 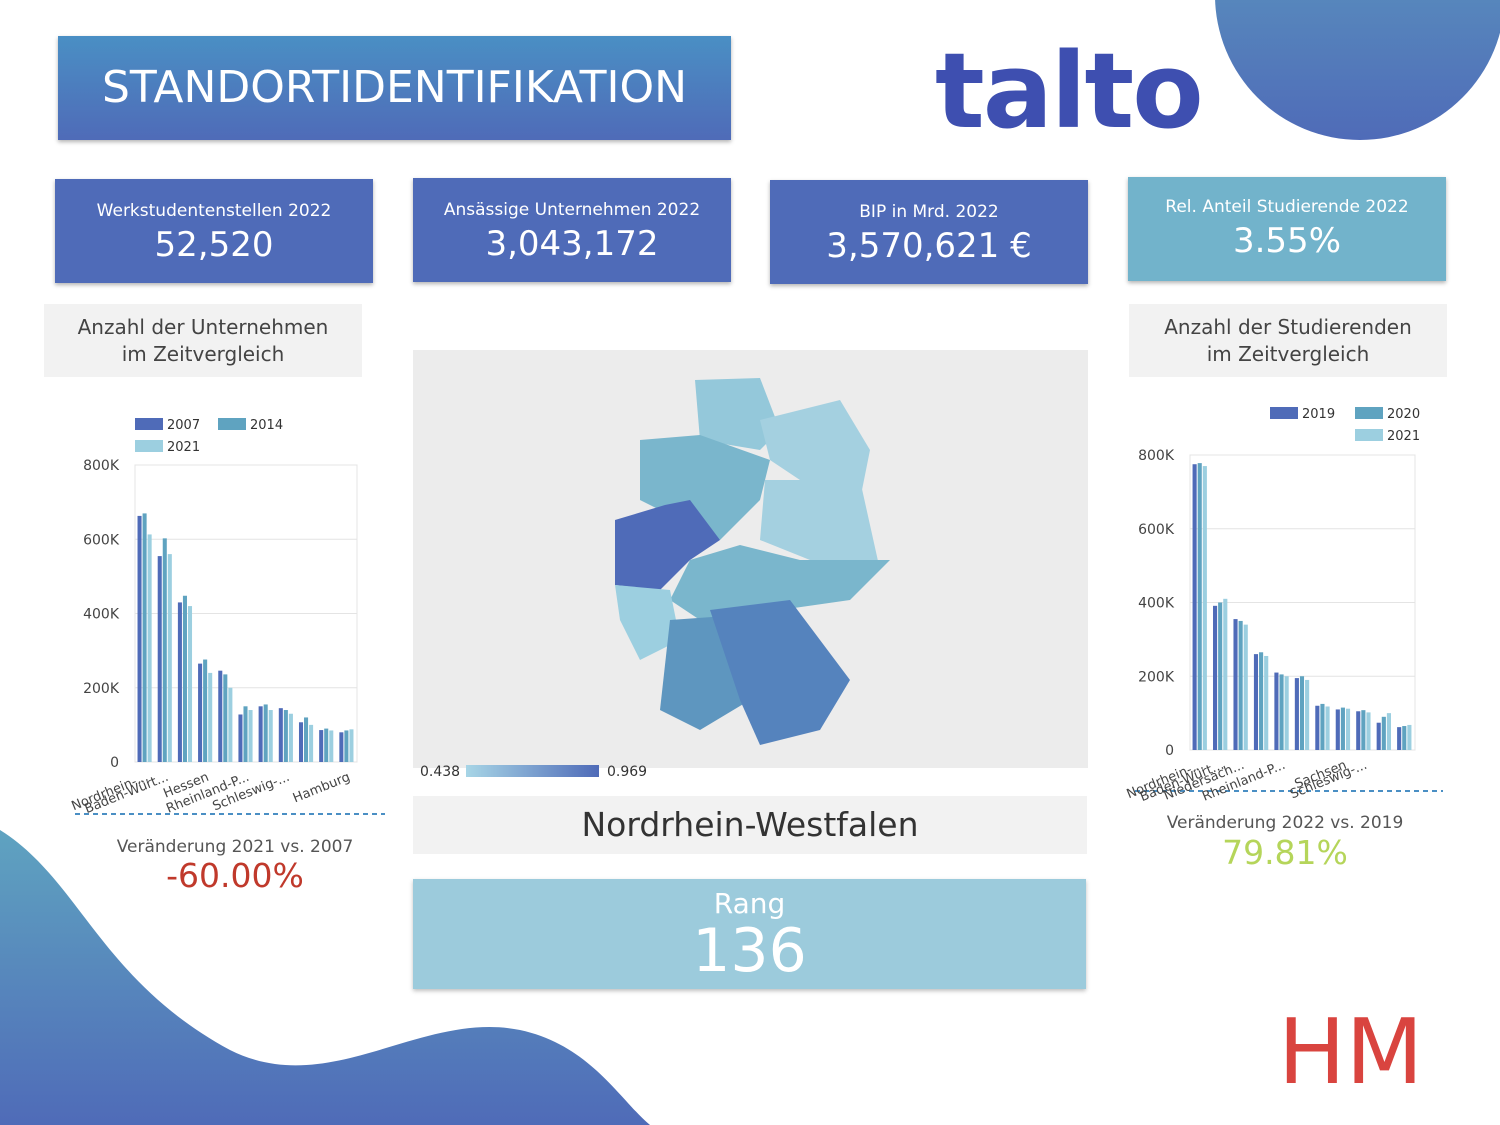 What do you see at coordinates (203, 340) in the screenshot?
I see `panel-title: Anzahl der Unternehmen im Zeitvergleich` at bounding box center [203, 340].